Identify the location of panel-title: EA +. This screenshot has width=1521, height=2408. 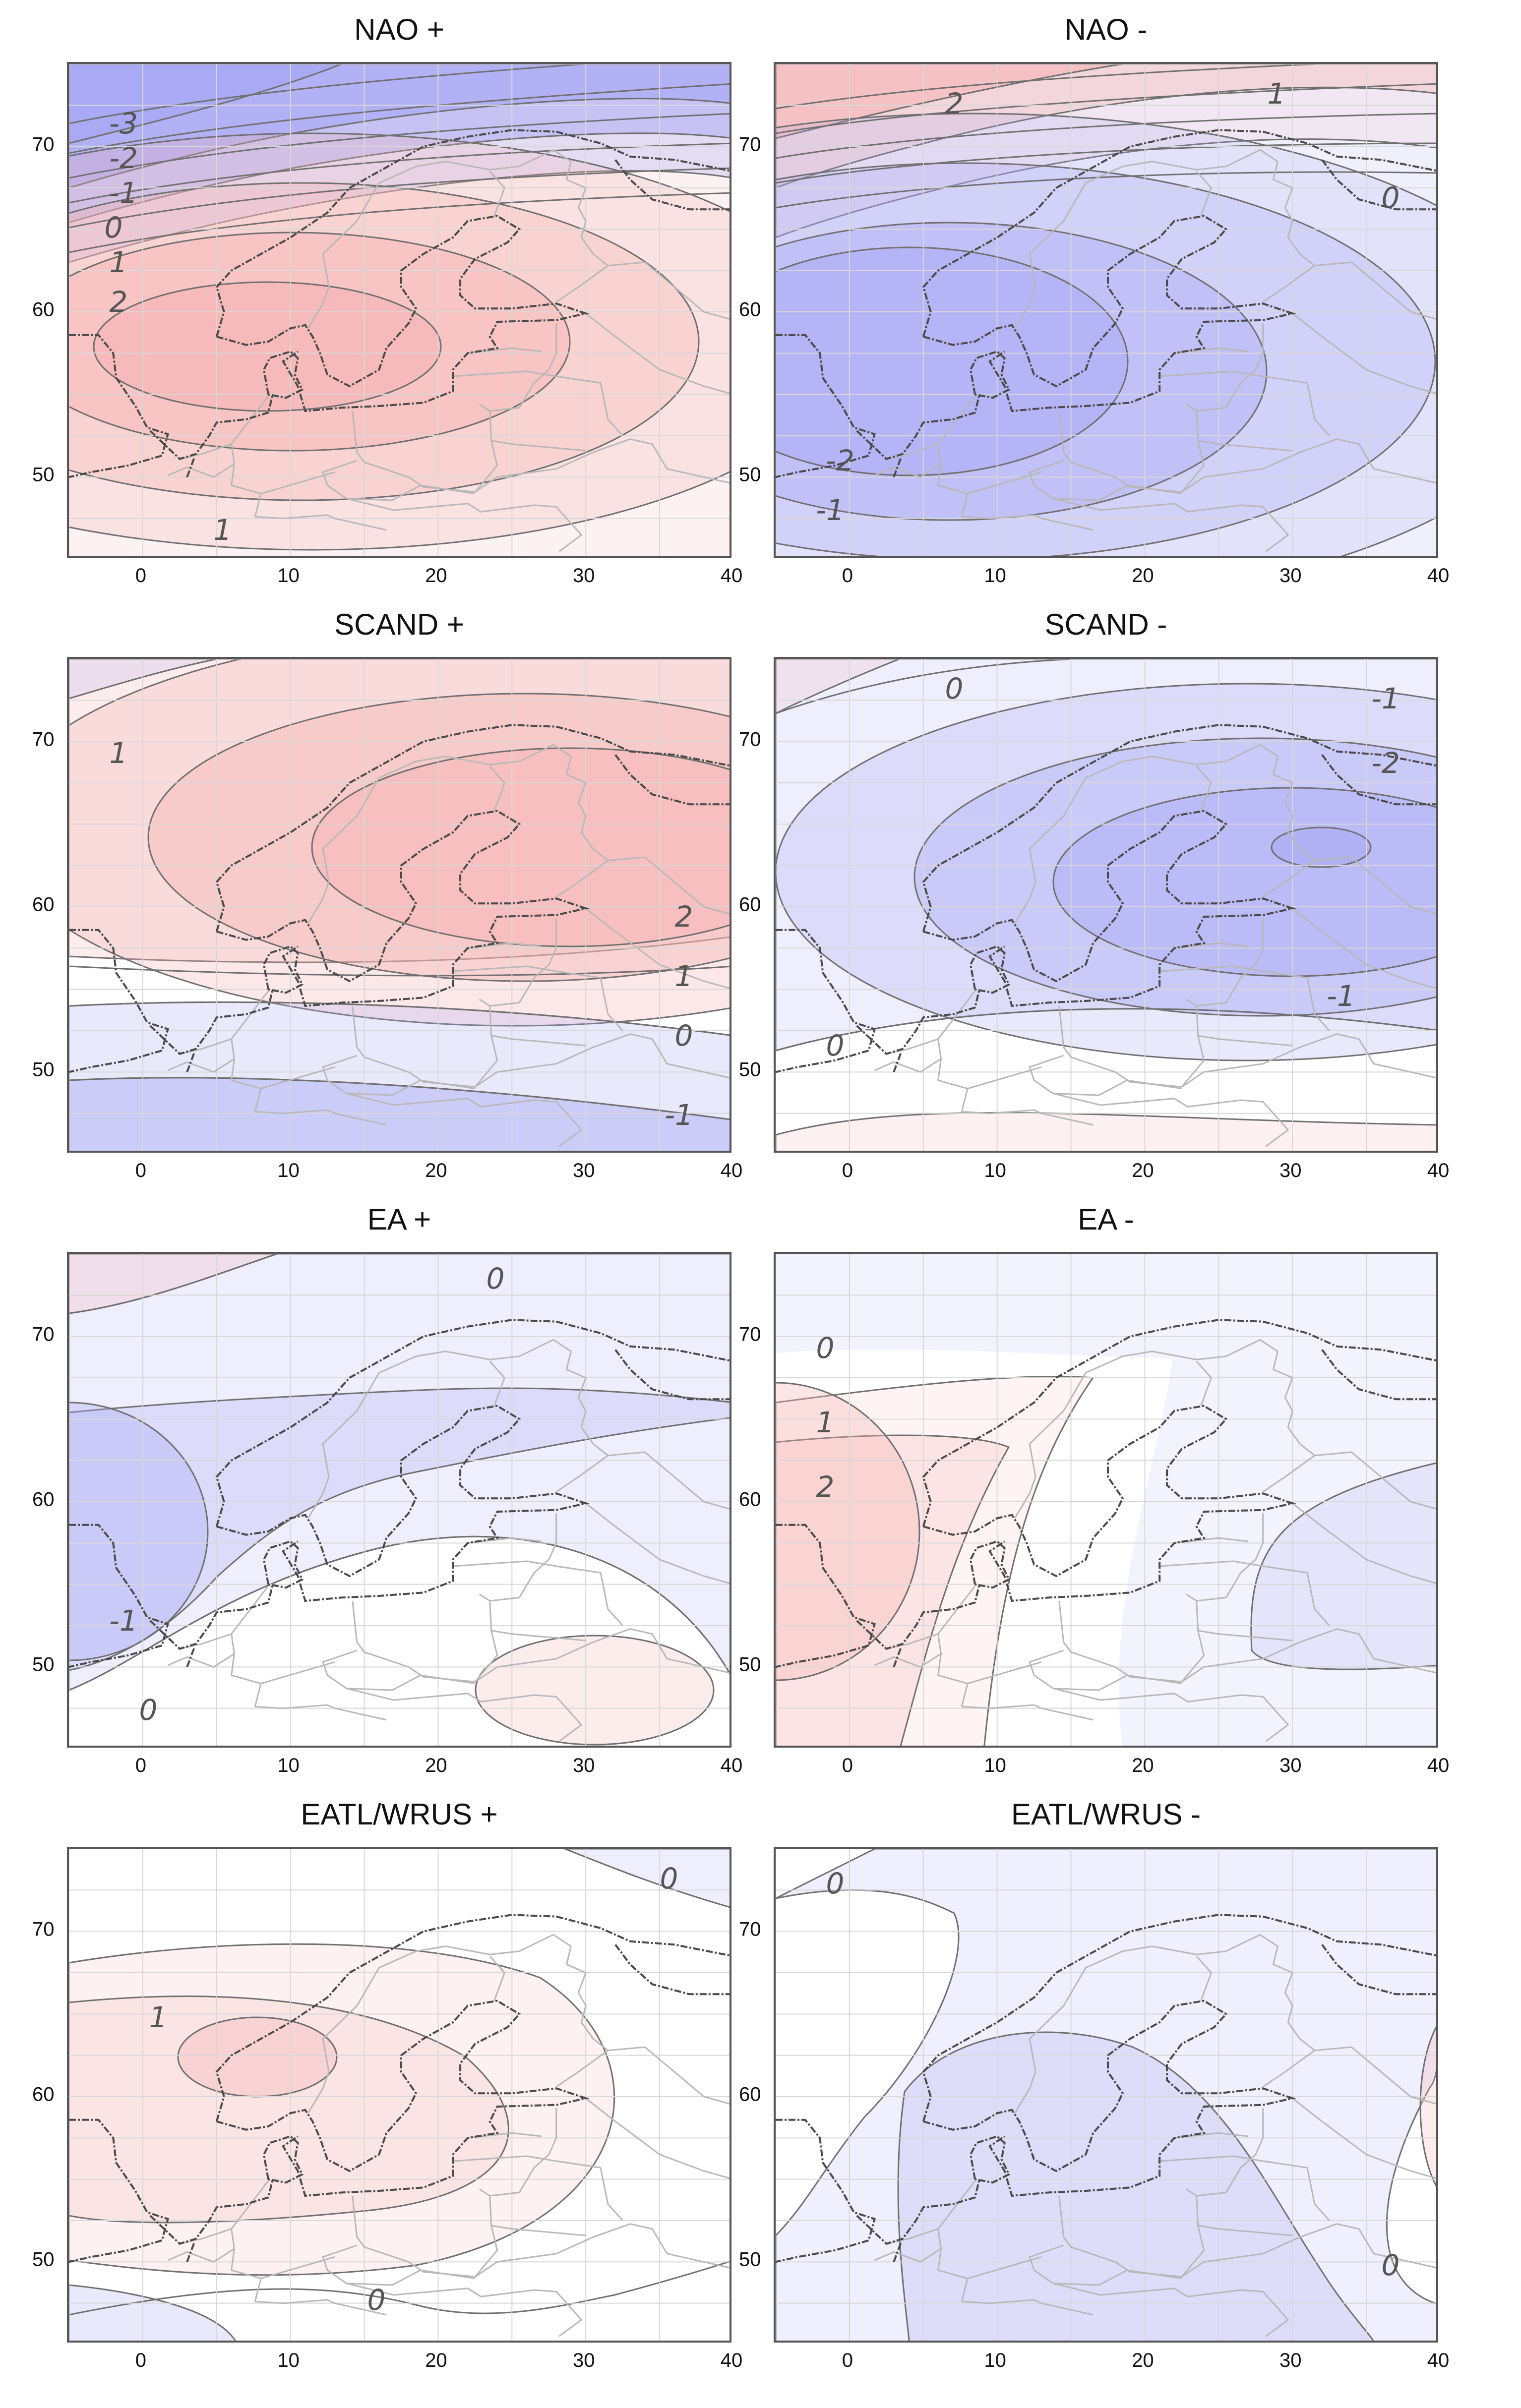
(399, 1219).